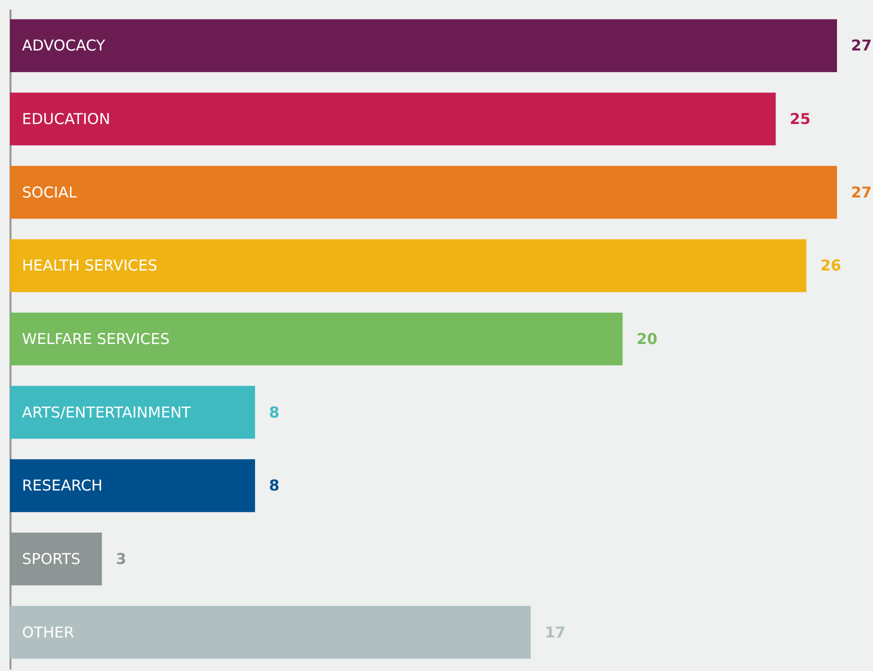 The height and width of the screenshot is (671, 873). I want to click on y-tick-label: SPORTS, so click(51, 559).